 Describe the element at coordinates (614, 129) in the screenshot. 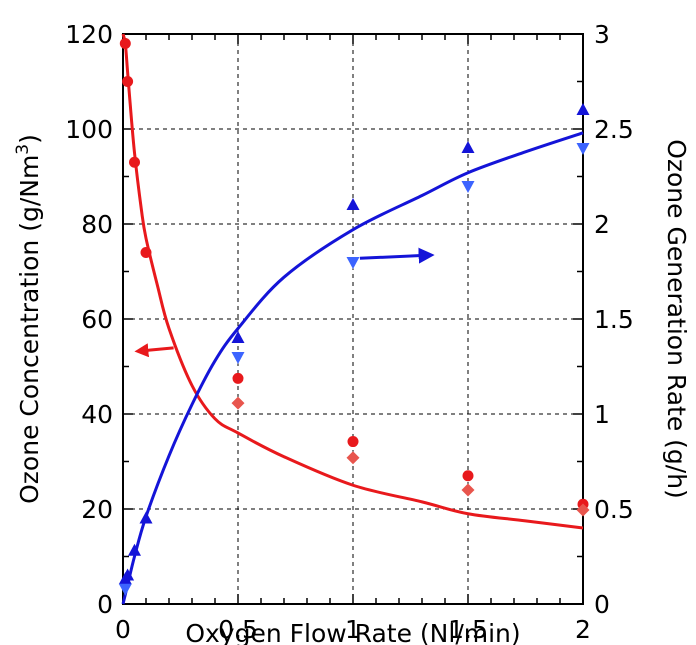

I see `y2-tick-label: 2.5` at that location.